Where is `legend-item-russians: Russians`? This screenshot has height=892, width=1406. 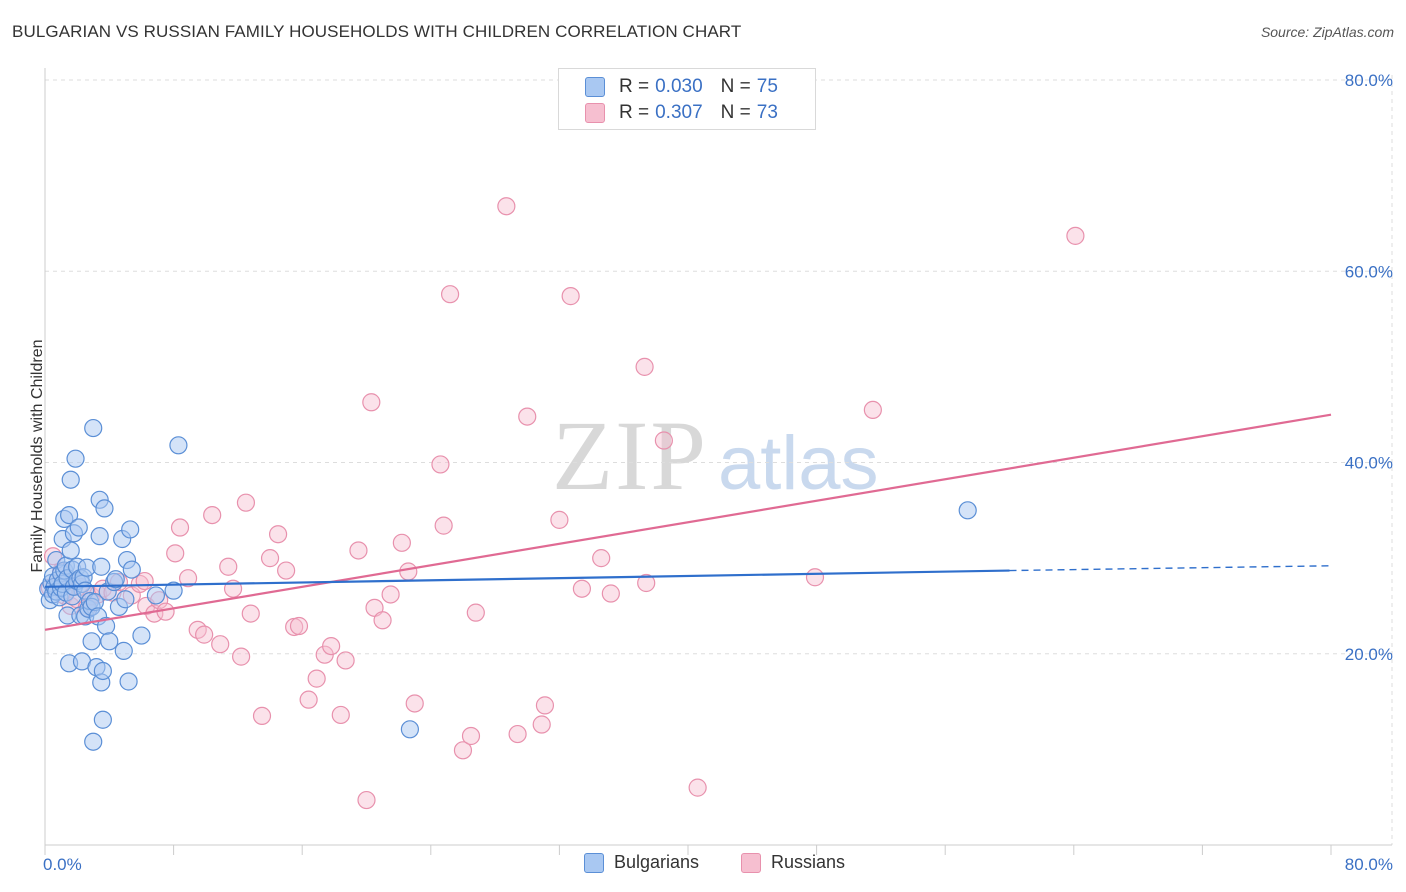 legend-item-russians: Russians is located at coordinates (793, 862).